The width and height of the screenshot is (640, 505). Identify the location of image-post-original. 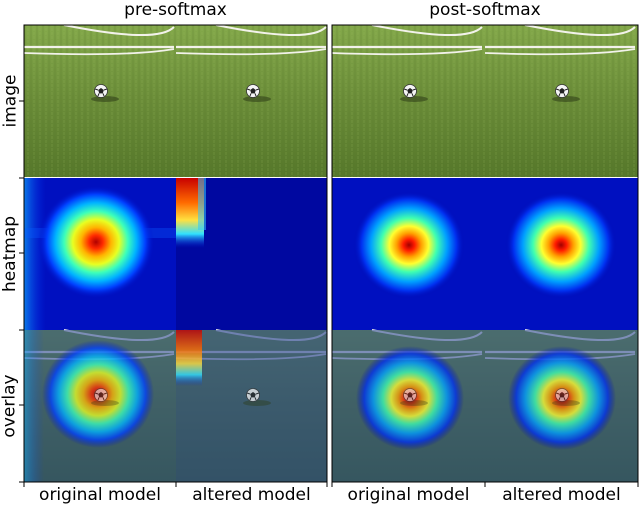
(407, 100).